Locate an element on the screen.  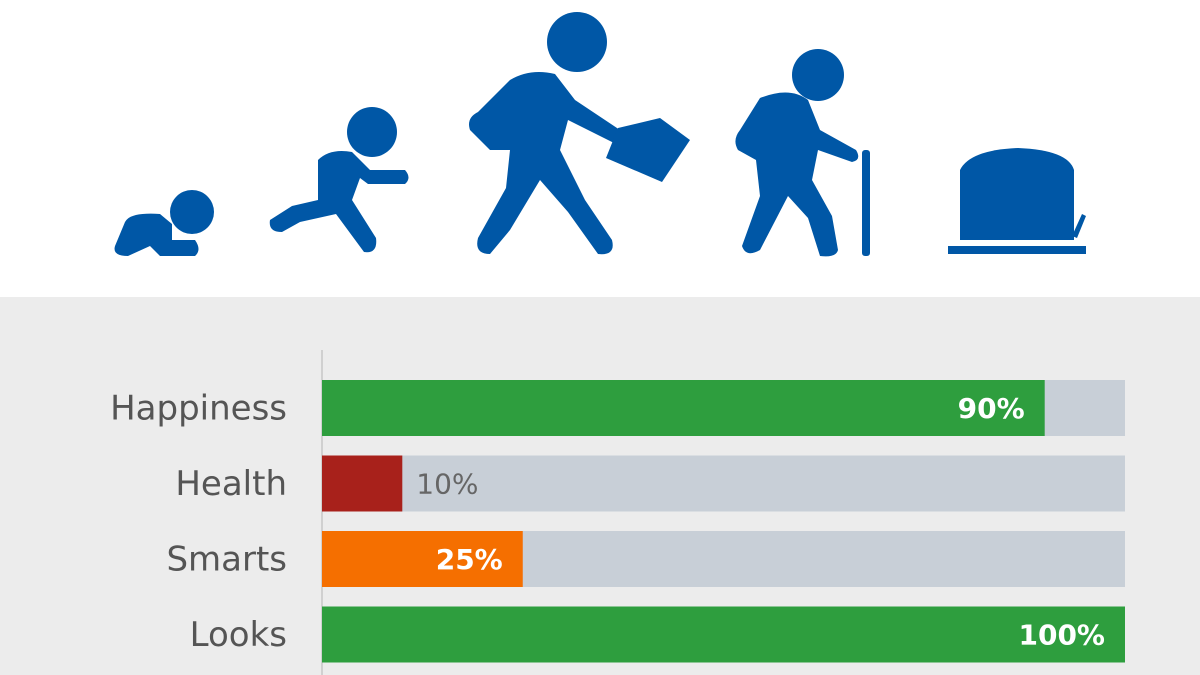
bar-track is located at coordinates (723, 483).